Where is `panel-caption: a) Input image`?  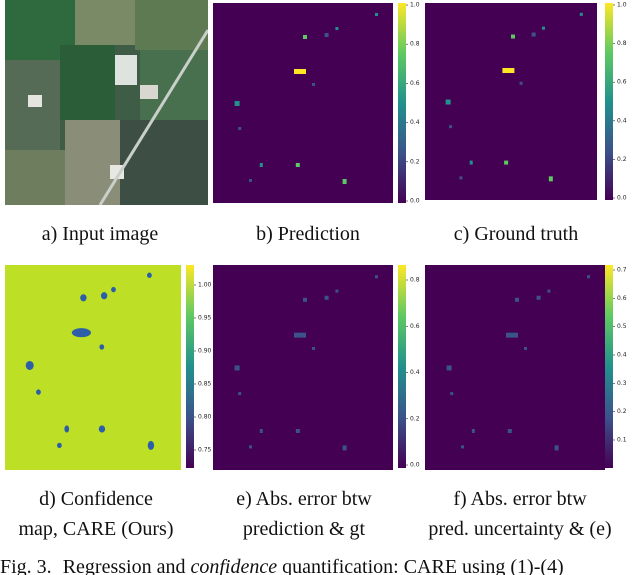
panel-caption: a) Input image is located at coordinates (100, 234).